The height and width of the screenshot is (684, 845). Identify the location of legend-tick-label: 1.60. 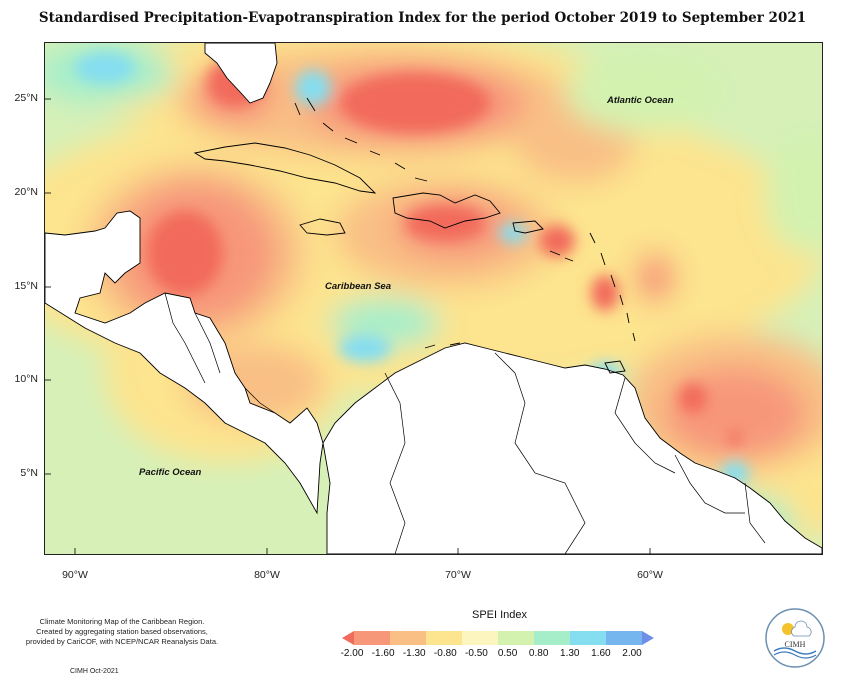
(601, 653).